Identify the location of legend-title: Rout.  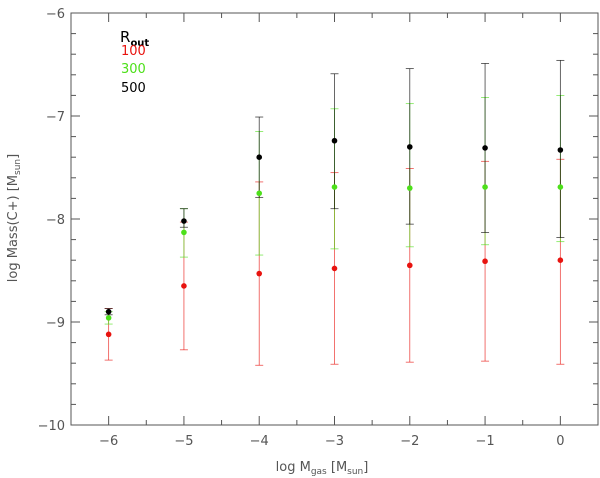
(134, 38).